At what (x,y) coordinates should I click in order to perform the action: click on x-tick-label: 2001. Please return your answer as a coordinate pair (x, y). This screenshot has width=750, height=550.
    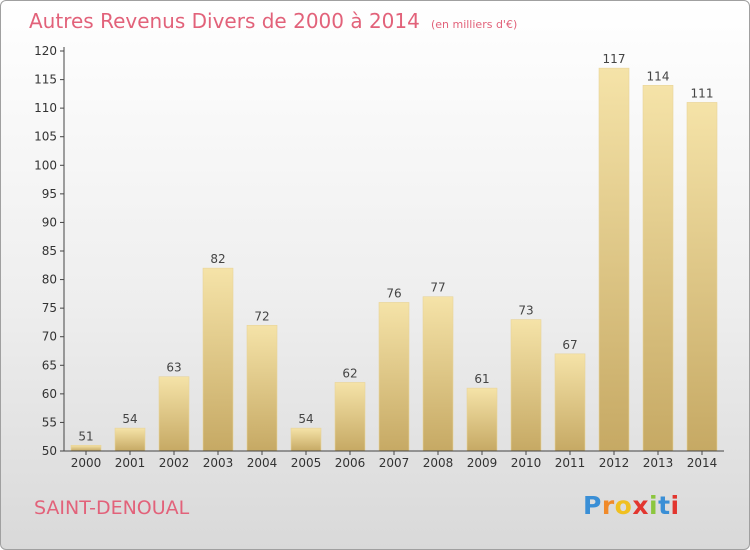
    Looking at the image, I should click on (130, 463).